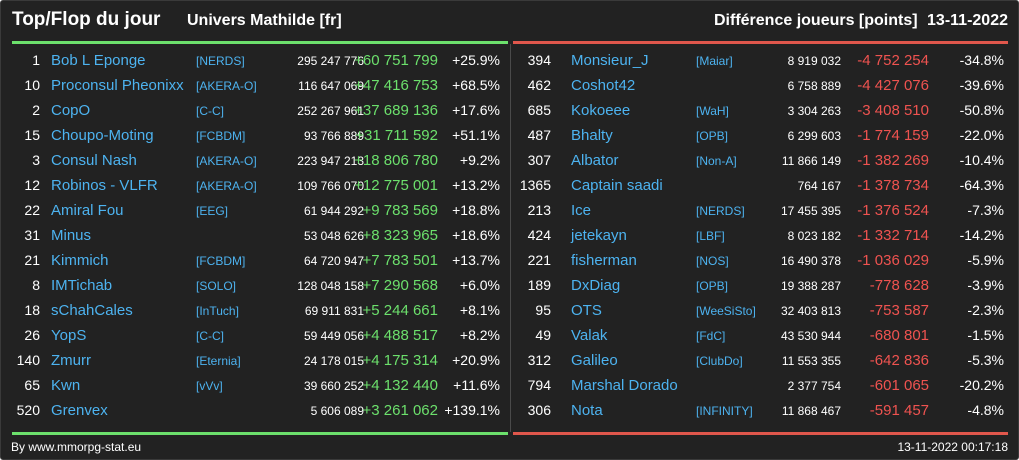  I want to click on bottom-rule-gain, so click(260, 433).